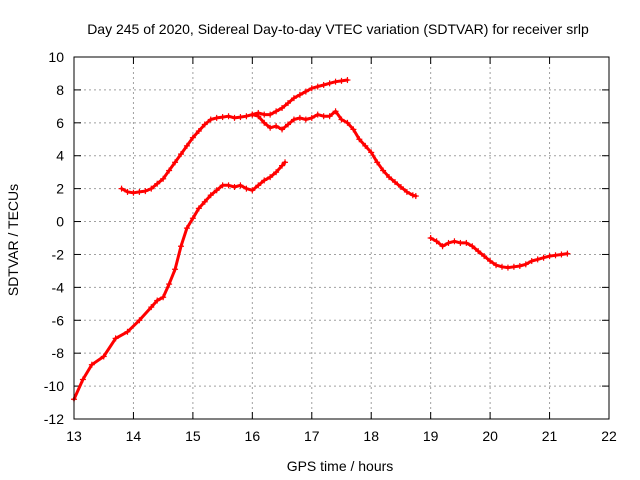  I want to click on y-tick-label: 6, so click(60, 123).